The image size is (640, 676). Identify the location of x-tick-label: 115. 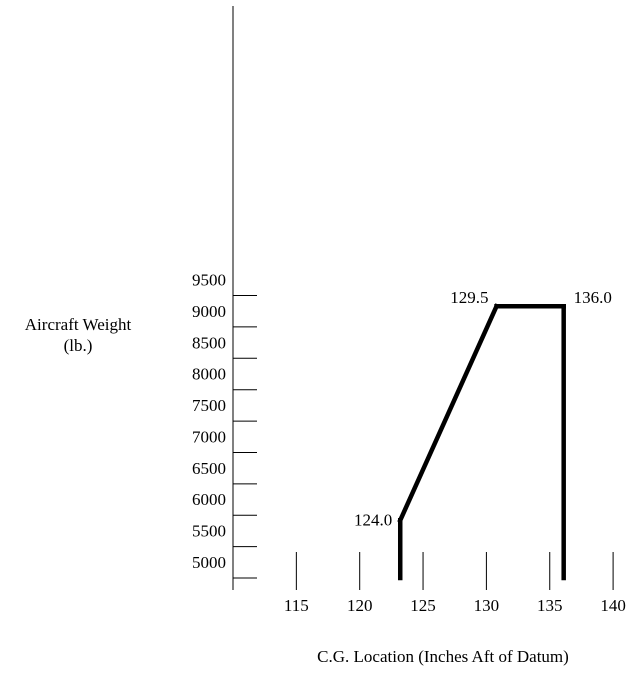
(296, 605).